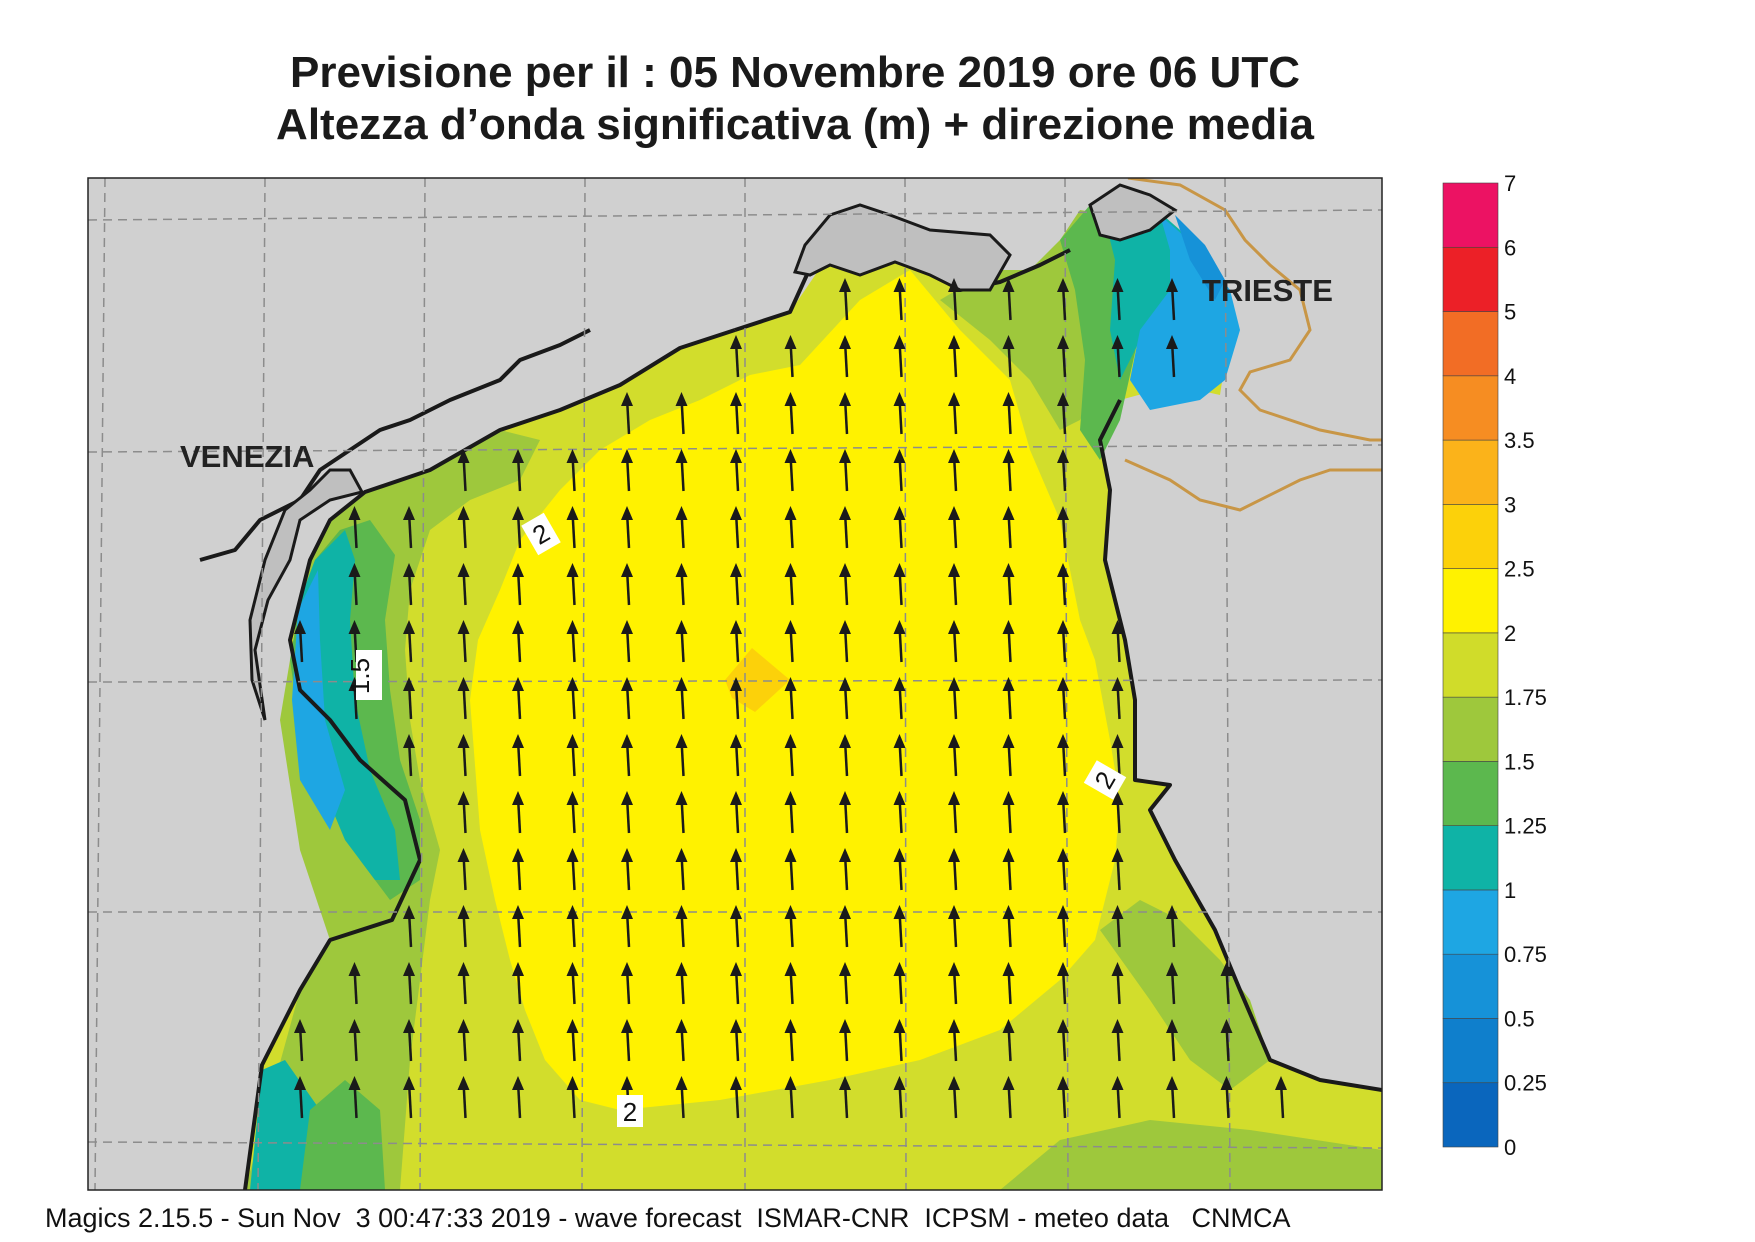  What do you see at coordinates (1510, 247) in the screenshot?
I see `colorbar-tick-label: 6` at bounding box center [1510, 247].